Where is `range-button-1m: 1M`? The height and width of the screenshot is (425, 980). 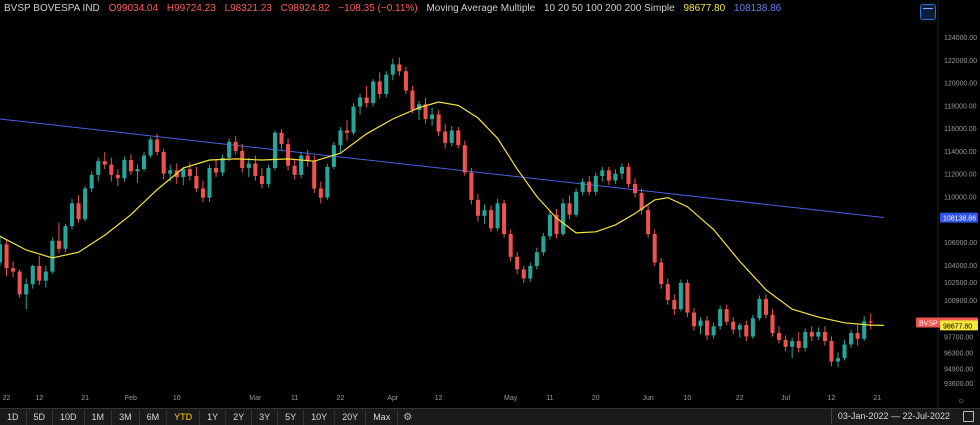
range-button-1m: 1M is located at coordinates (99, 417).